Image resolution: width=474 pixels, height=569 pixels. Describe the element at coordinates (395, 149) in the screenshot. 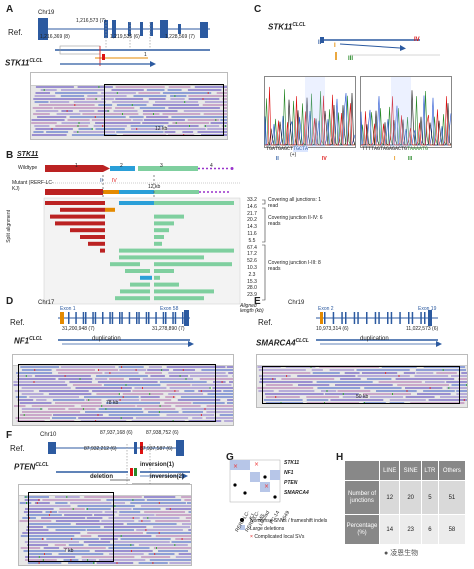

I see `seq-right: TTTTAGTAGAGACTGTAAAATG` at that location.